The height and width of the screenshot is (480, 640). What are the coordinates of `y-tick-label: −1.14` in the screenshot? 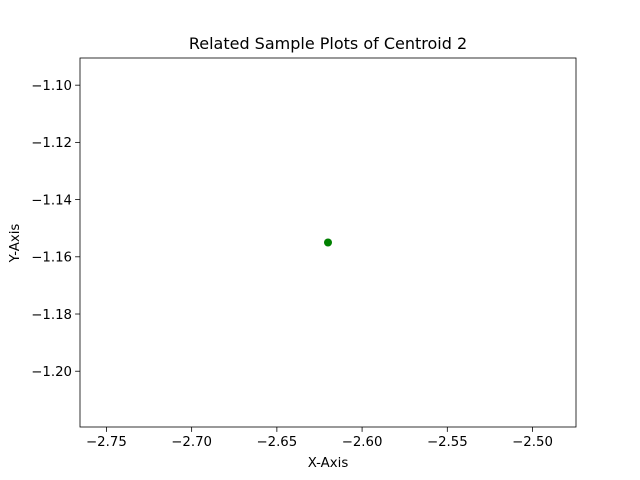 It's located at (51, 200).